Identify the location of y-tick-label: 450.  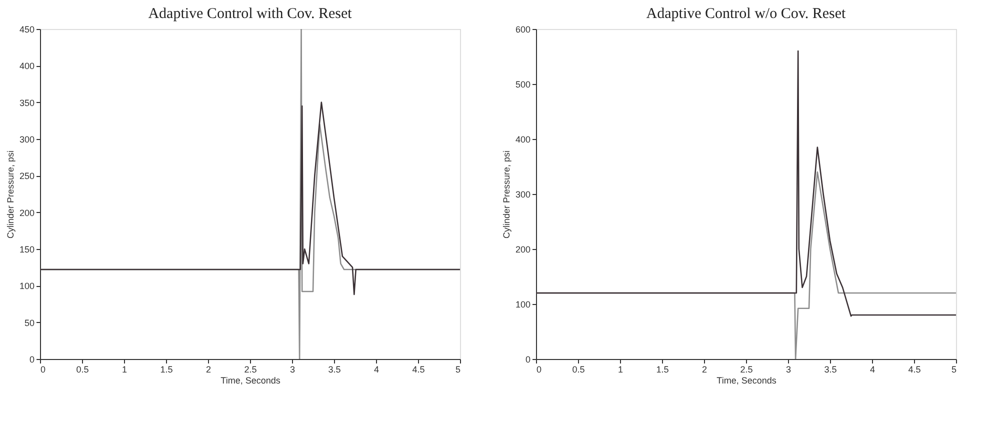
(26, 29).